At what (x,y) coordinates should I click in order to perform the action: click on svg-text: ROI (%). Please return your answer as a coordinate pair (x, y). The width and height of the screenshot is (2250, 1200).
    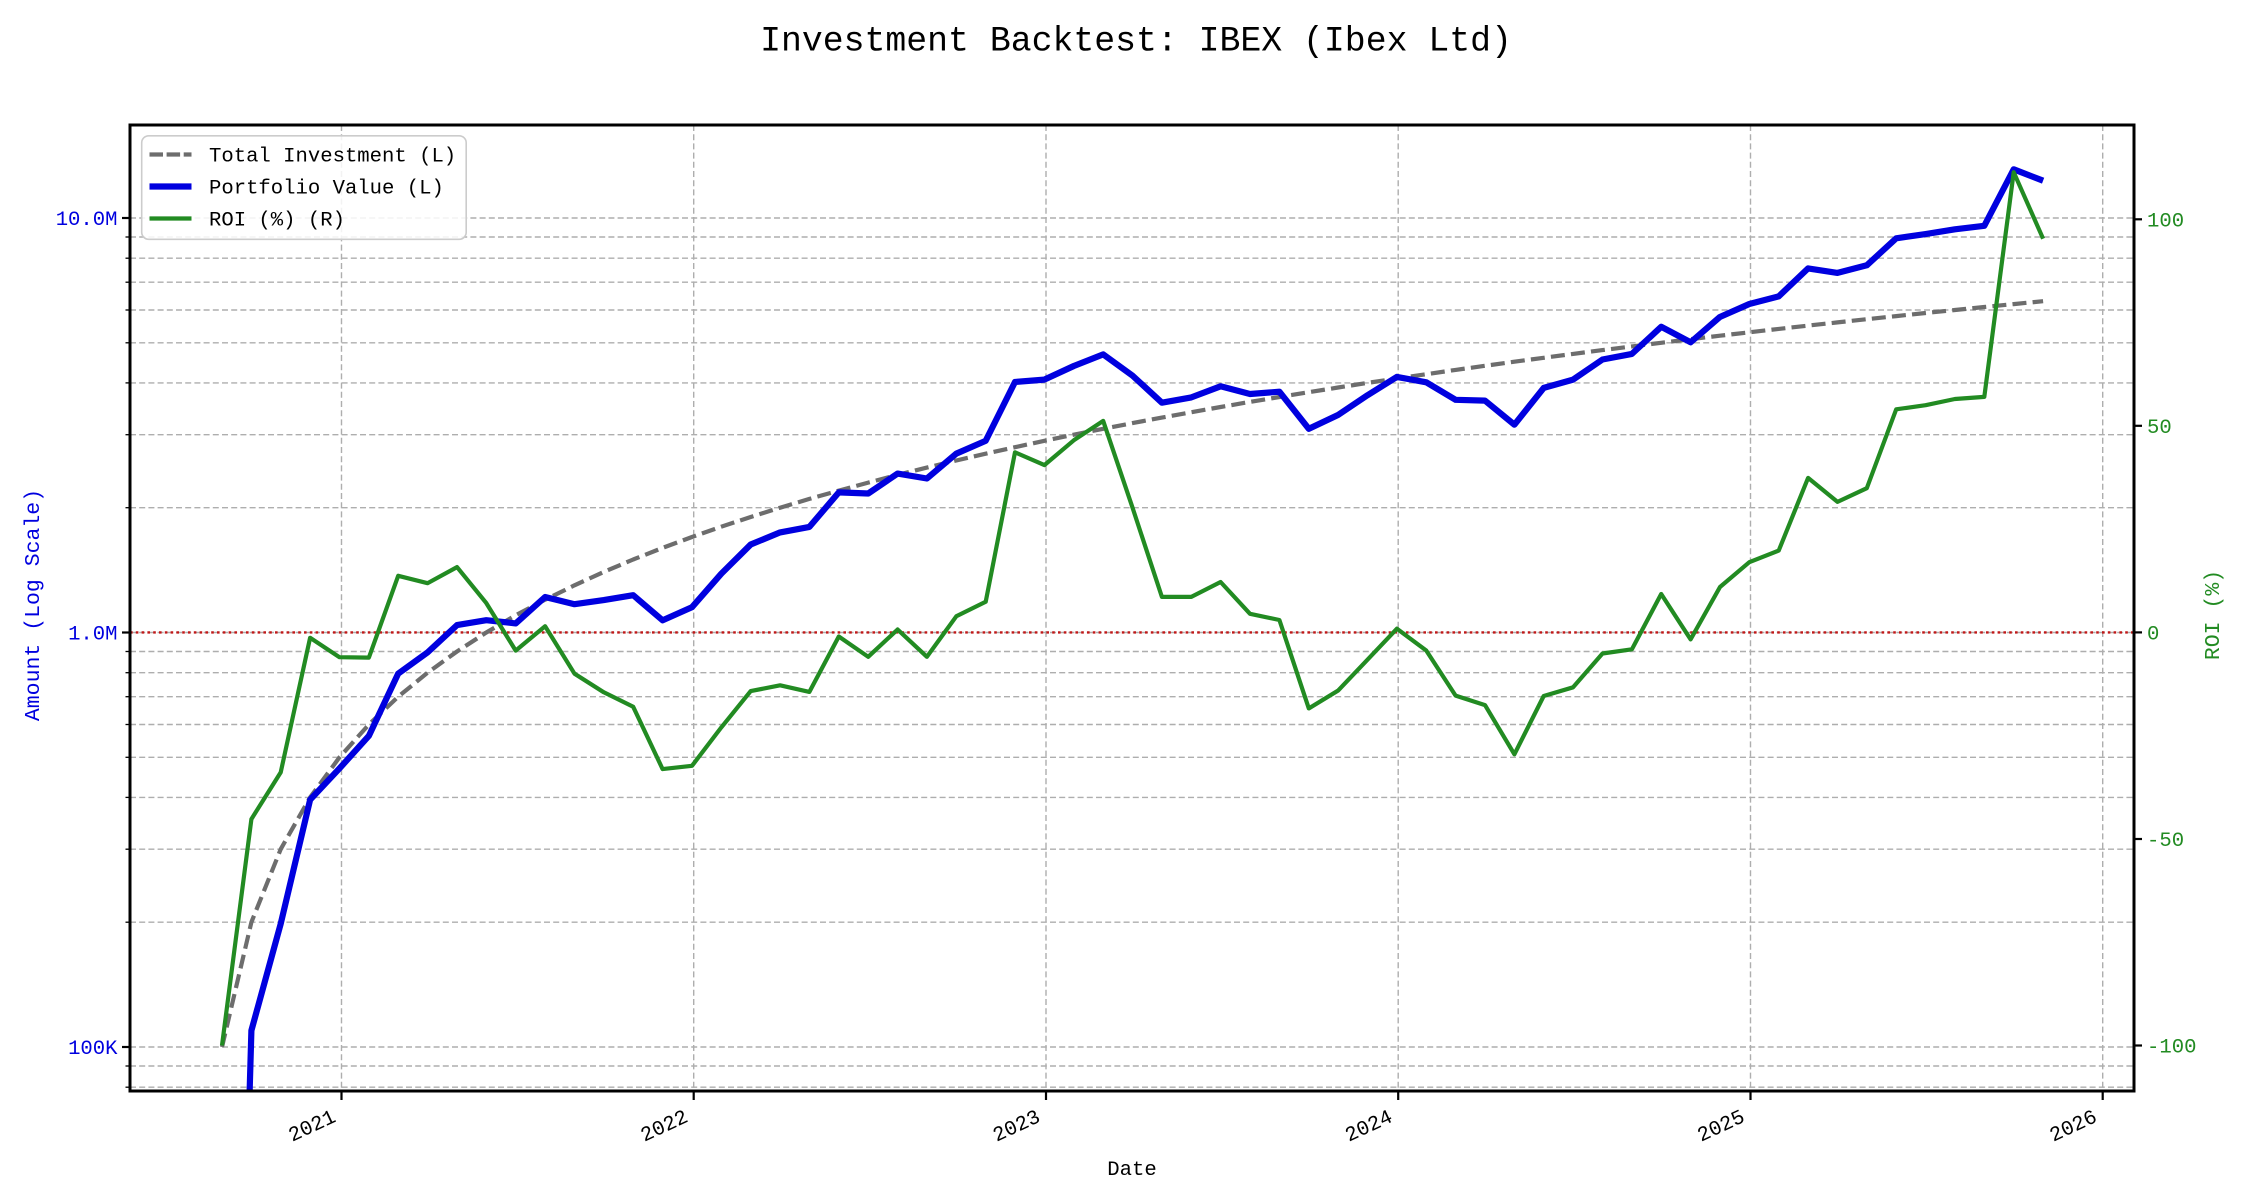
    Looking at the image, I should click on (2214, 615).